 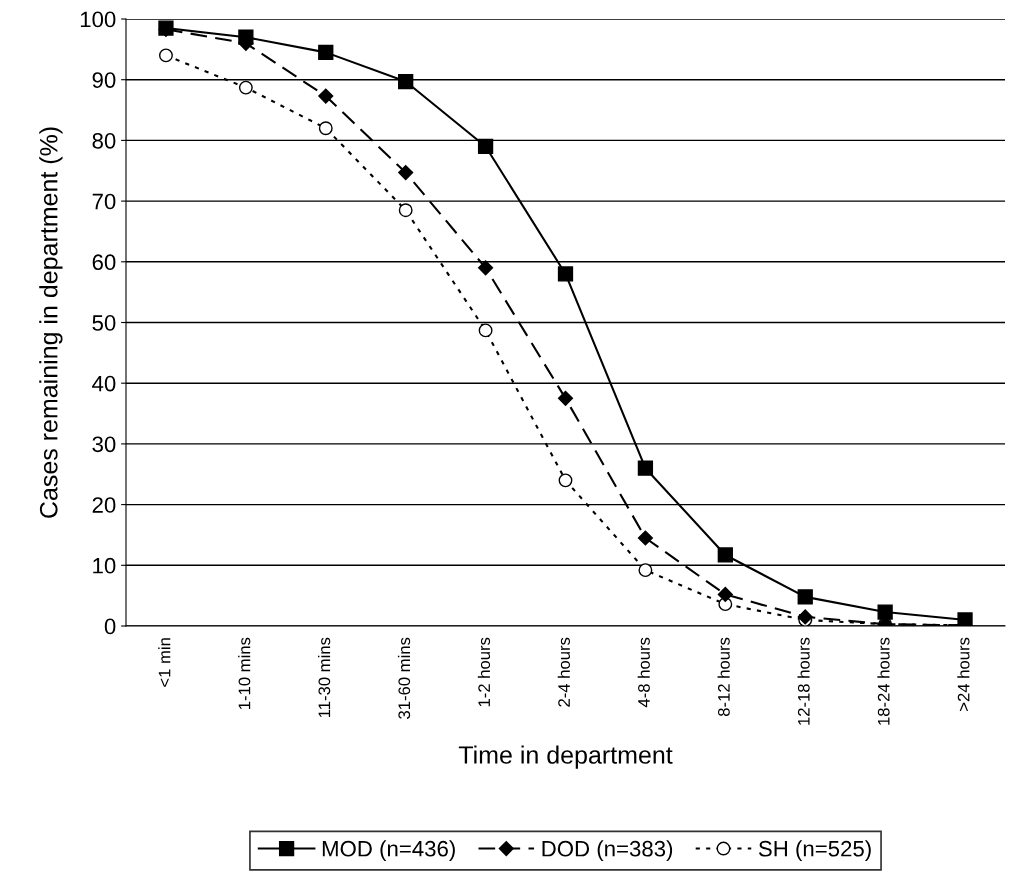 I want to click on x-tick-label: 18-24 hours, so click(x=883, y=681).